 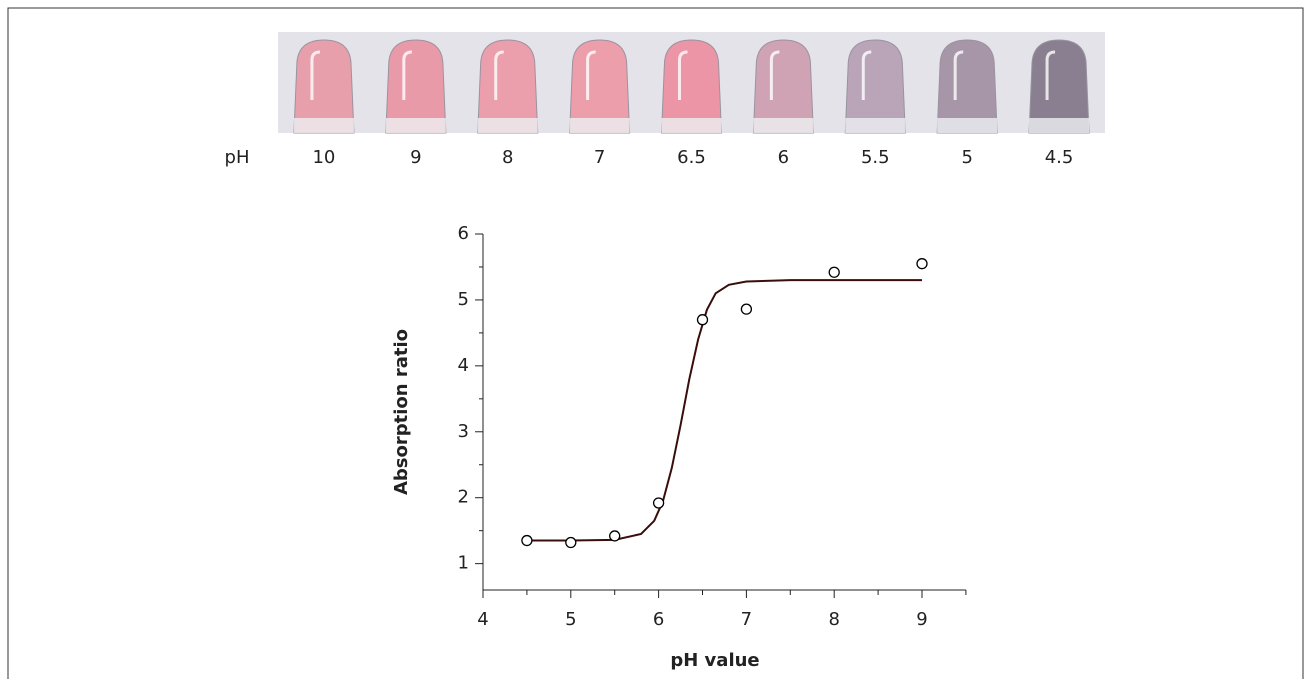 I want to click on ph-value: 7, so click(x=599, y=157).